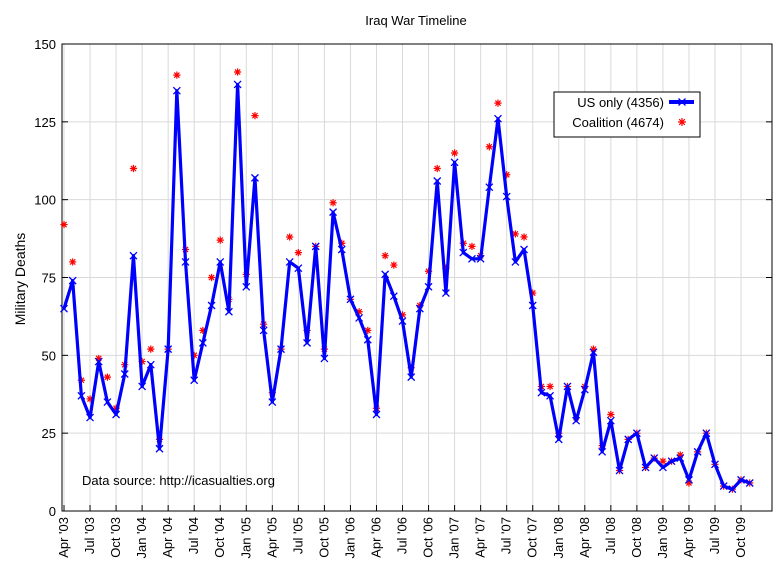  I want to click on x-tick-label: Apr '07, so click(480, 537).